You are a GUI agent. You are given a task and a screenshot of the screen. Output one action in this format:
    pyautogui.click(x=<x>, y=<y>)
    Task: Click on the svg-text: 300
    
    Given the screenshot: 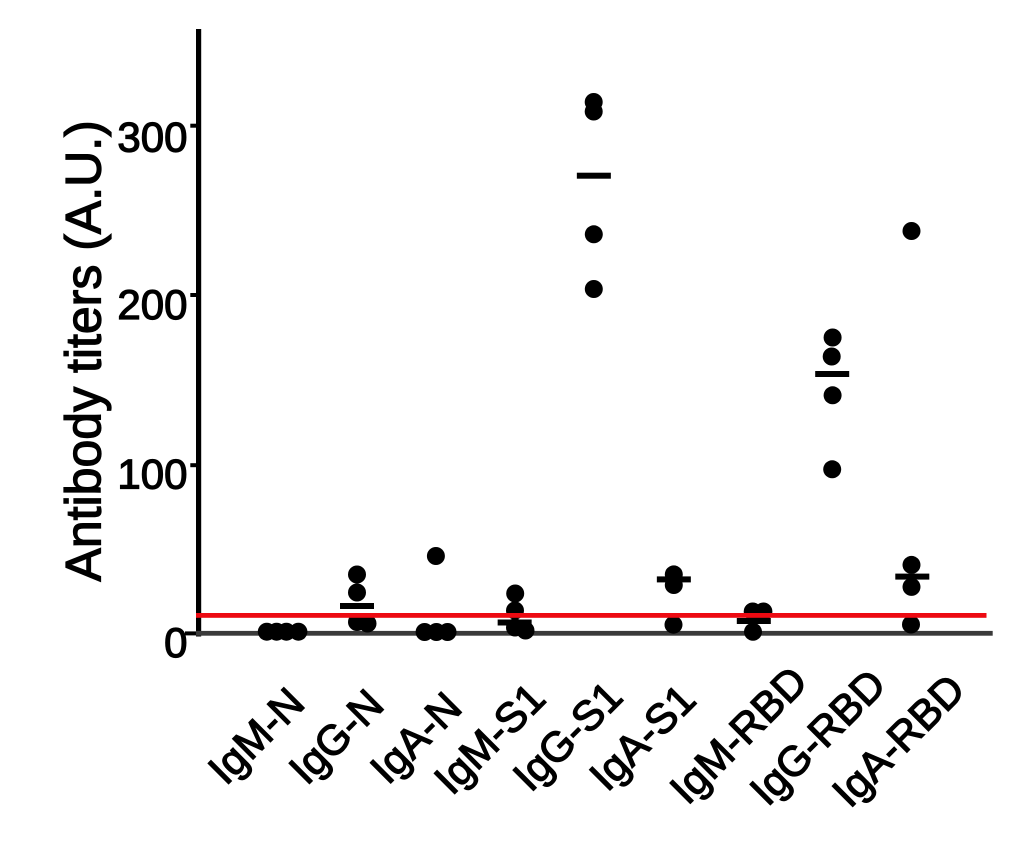 What is the action you would take?
    pyautogui.click(x=152, y=136)
    